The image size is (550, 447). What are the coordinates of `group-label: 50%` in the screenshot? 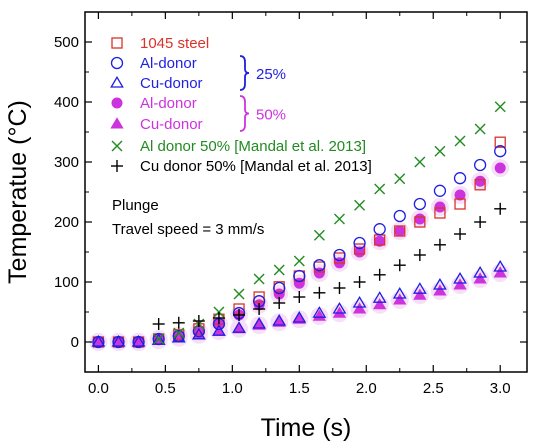 It's located at (271, 115).